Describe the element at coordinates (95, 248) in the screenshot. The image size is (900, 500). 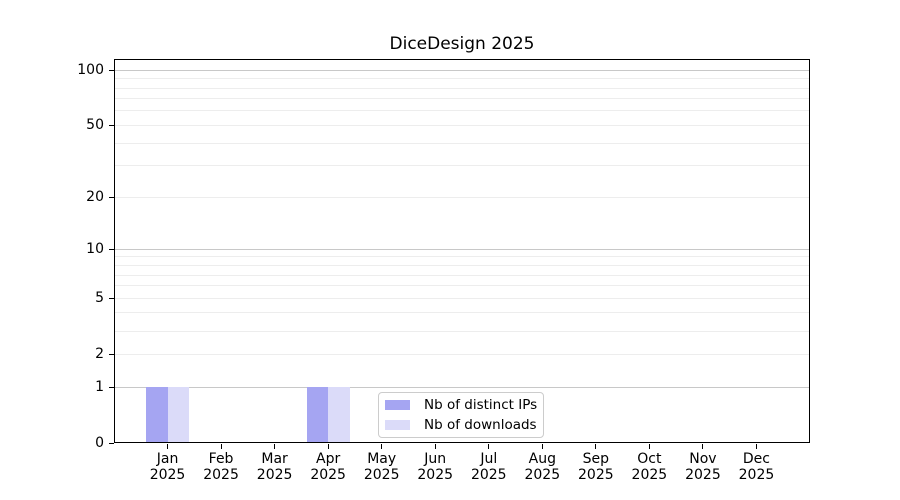
I see `y-tick-label: 10` at that location.